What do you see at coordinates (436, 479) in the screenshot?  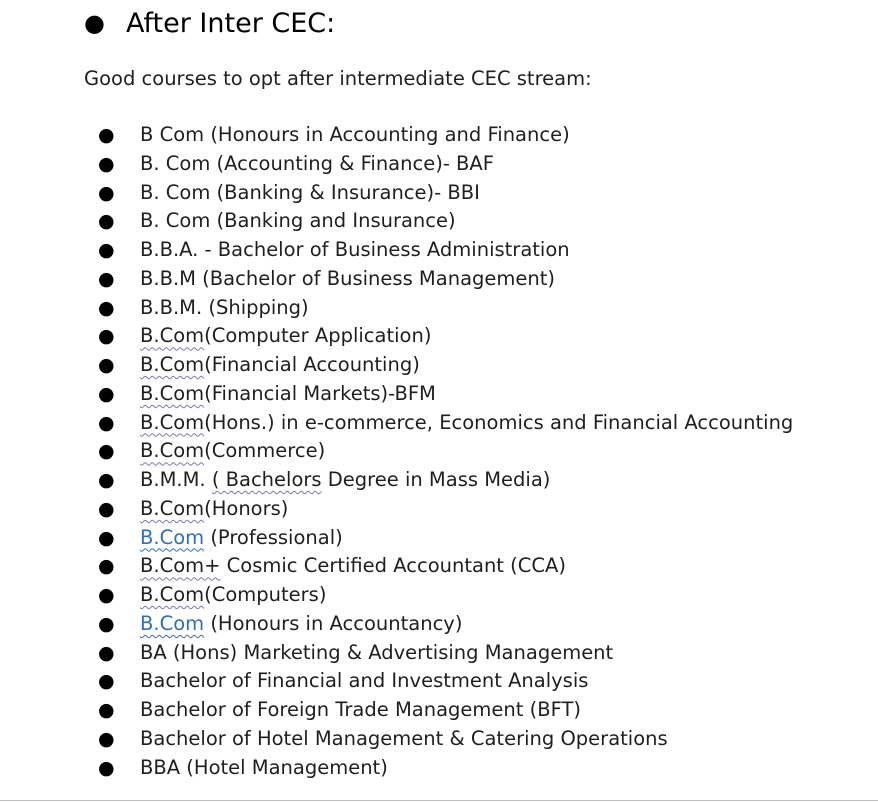 I see `course-text: Degree in Mass Media)` at bounding box center [436, 479].